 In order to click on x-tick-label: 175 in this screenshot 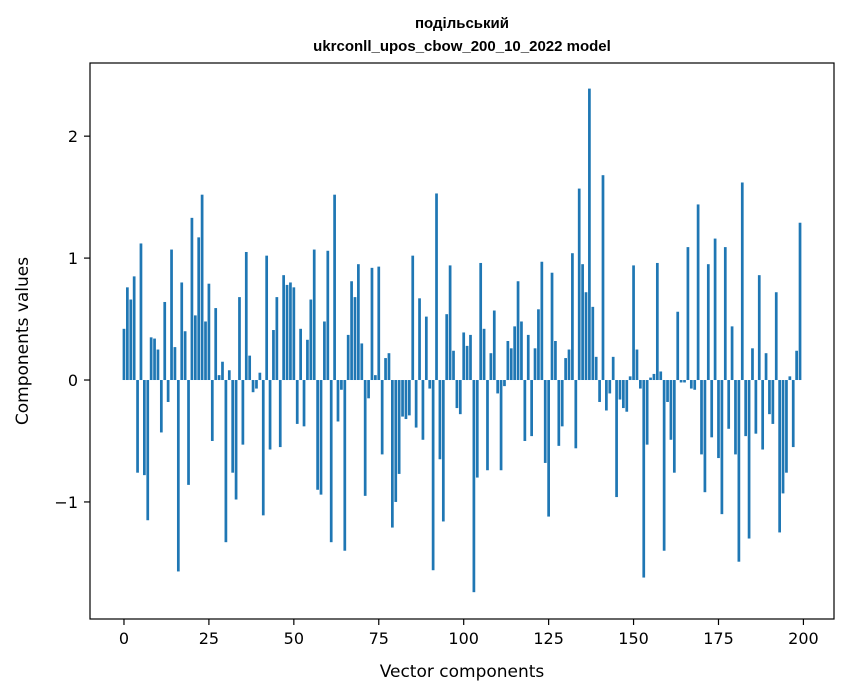, I will do `click(718, 638)`.